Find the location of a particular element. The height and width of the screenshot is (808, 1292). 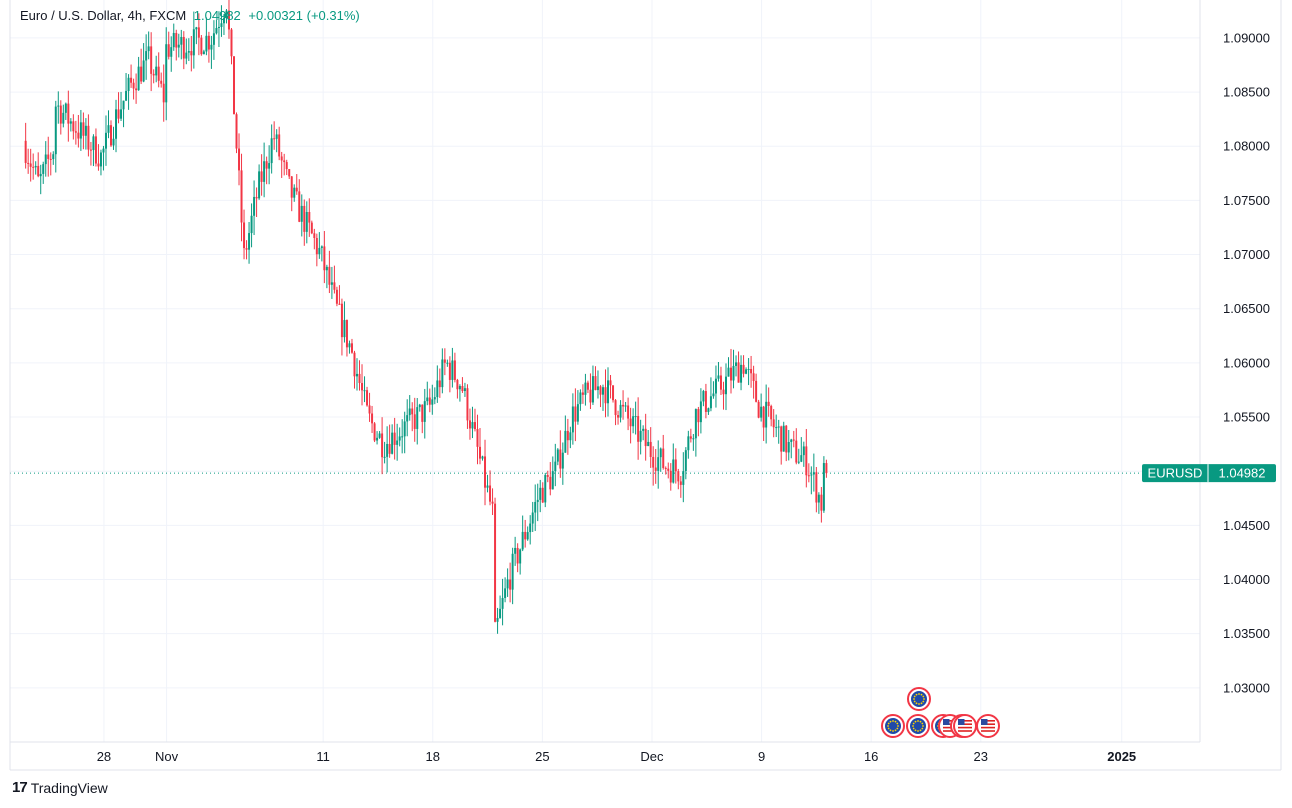

x-tick-label: Dec is located at coordinates (652, 756).